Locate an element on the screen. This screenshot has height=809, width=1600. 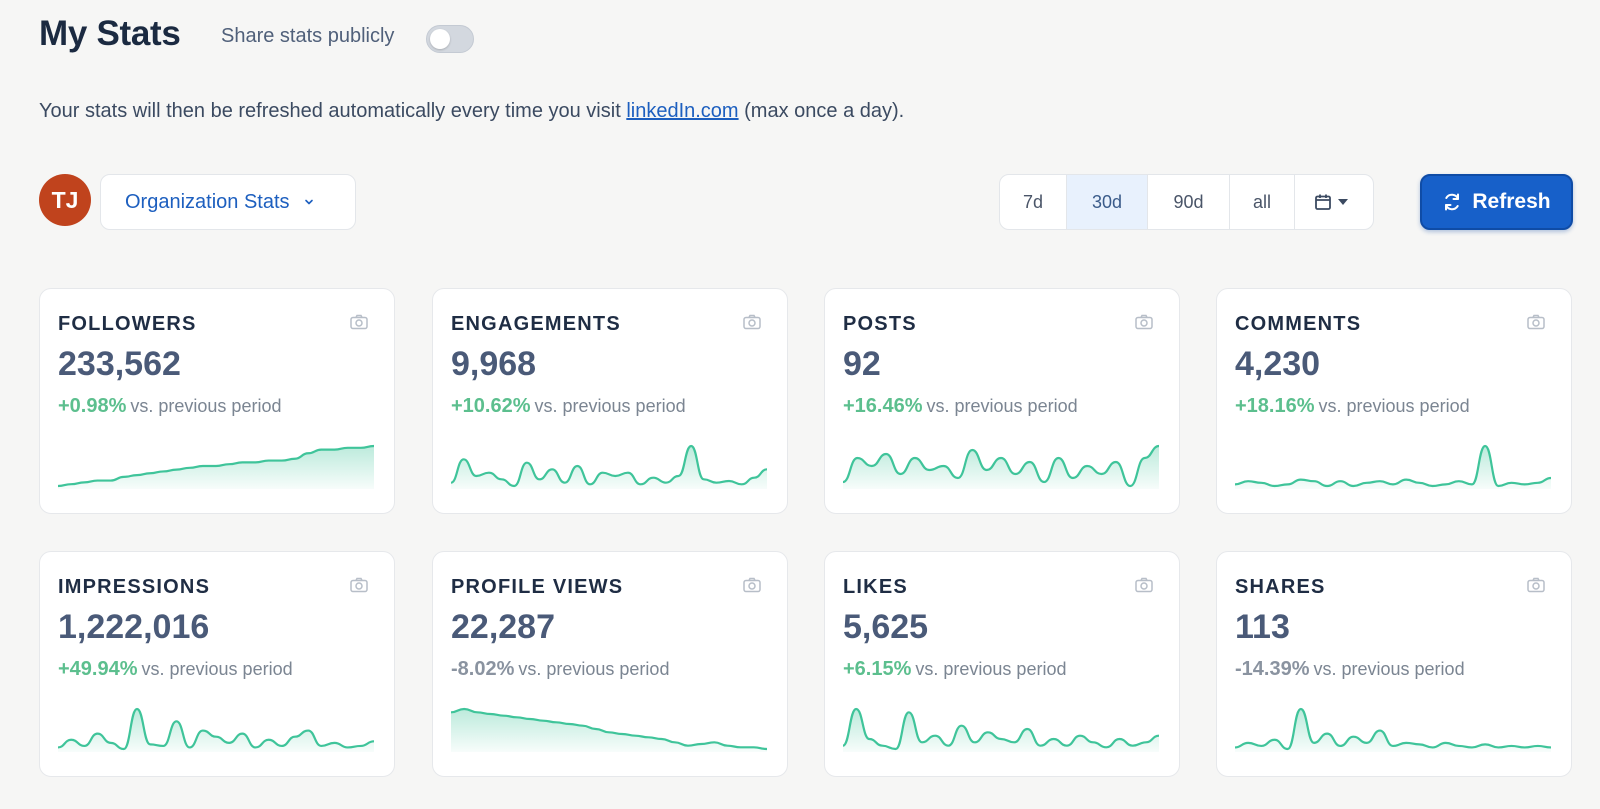
date-range-selector: 7d 30d 90d all is located at coordinates (1186, 202).